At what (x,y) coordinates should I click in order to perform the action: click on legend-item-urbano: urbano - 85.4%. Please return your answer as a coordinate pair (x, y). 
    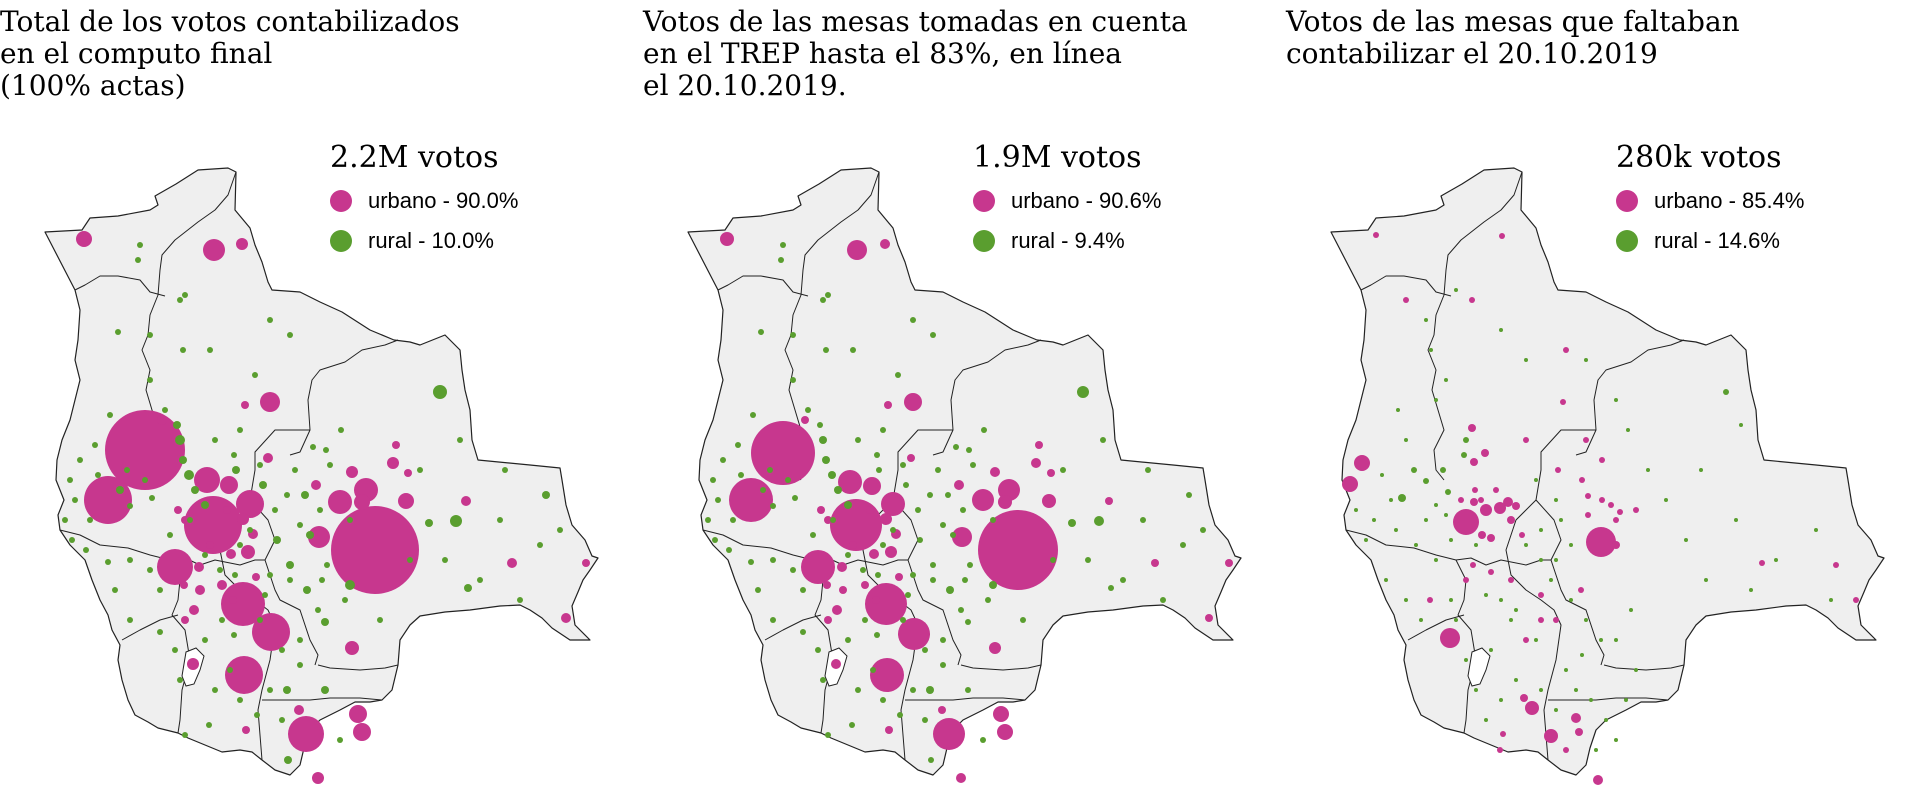
    Looking at the image, I should click on (1710, 201).